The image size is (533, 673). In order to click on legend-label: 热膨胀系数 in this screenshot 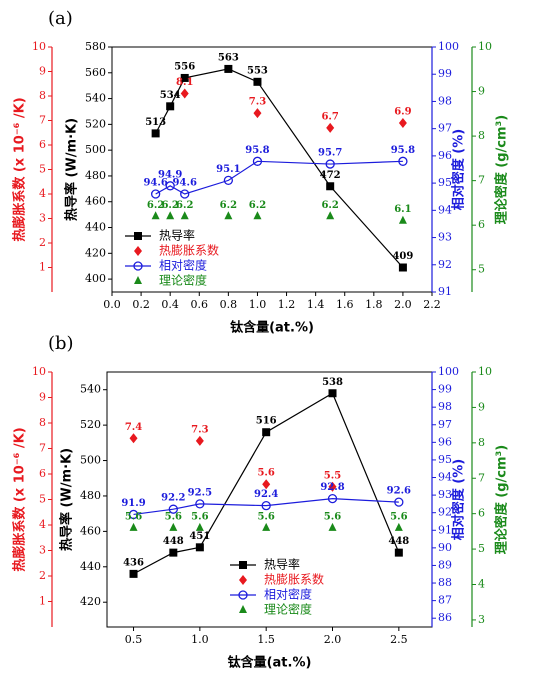, I will do `click(189, 250)`.